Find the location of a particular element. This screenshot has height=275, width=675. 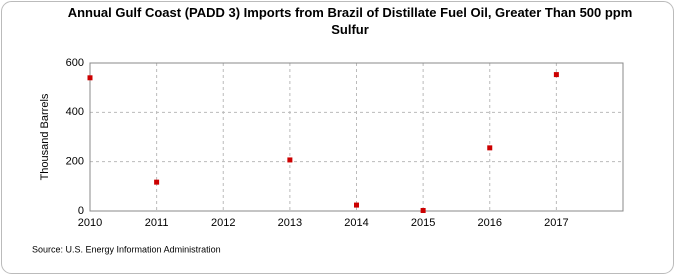

y-tick-label: 400 is located at coordinates (75, 112).